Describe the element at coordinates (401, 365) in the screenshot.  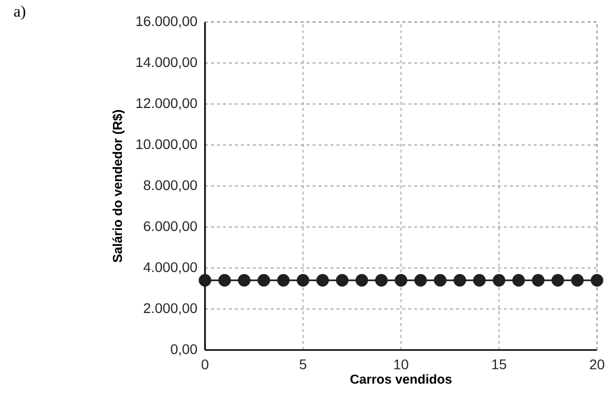
I see `x-tick-label: 10` at that location.